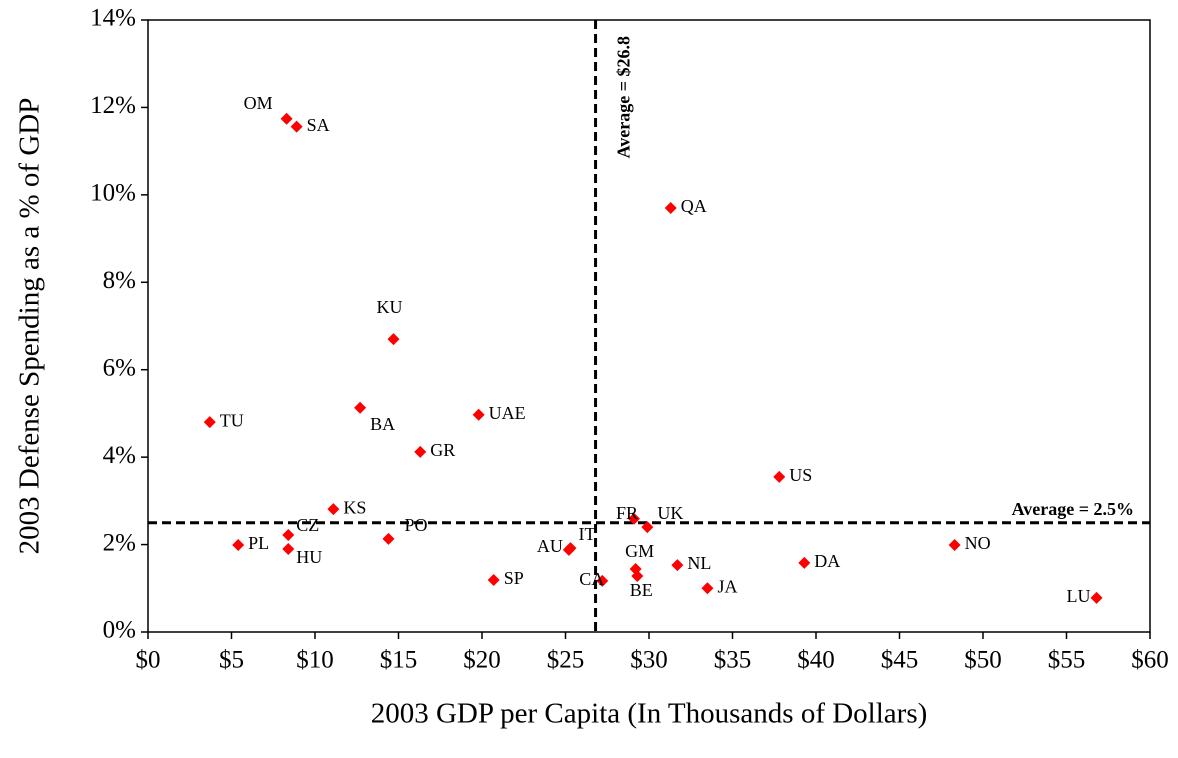 The width and height of the screenshot is (1178, 758). I want to click on point-label: OM, so click(258, 103).